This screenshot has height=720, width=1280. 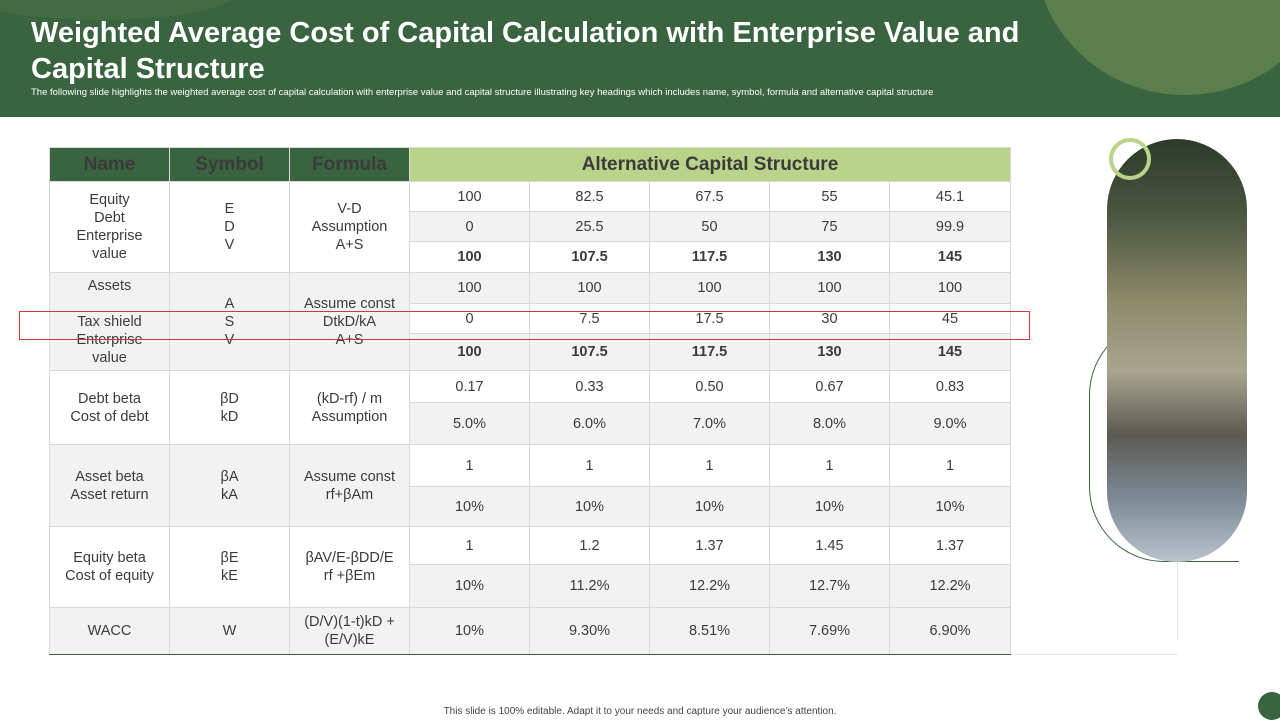 What do you see at coordinates (229, 485) in the screenshot?
I see `symbol-cell: βA kA` at bounding box center [229, 485].